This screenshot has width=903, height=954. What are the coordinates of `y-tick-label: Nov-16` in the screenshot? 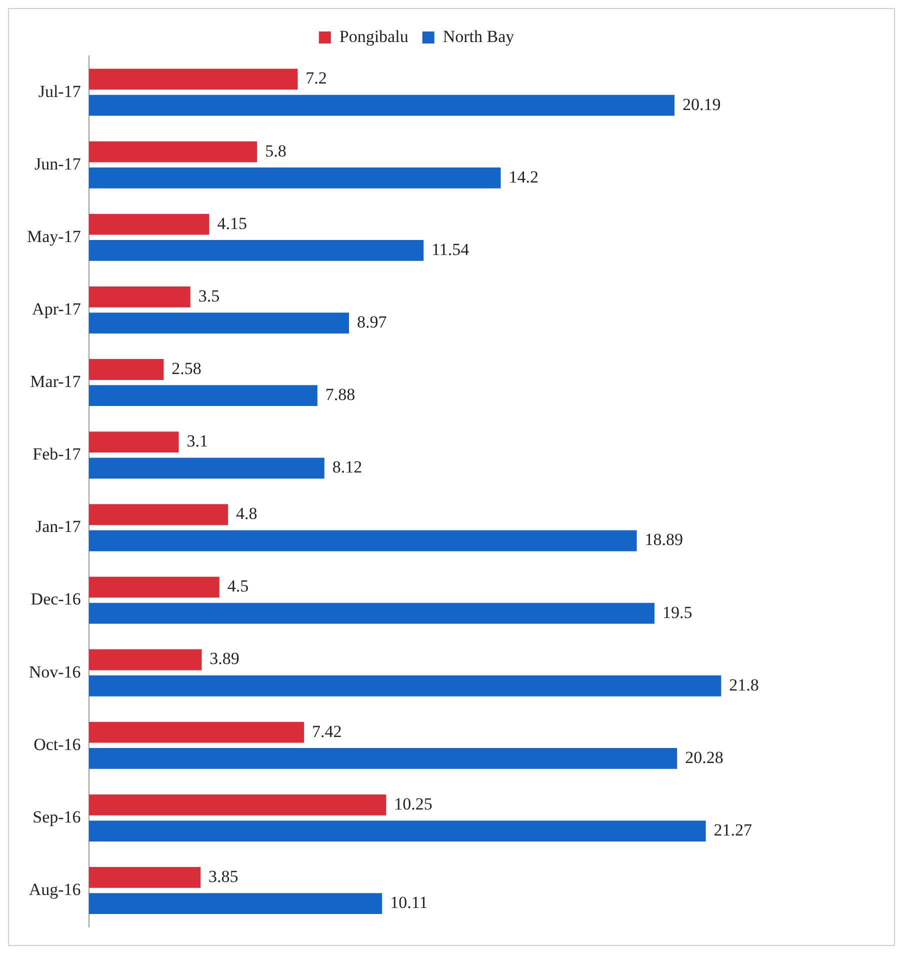 It's located at (54, 672).